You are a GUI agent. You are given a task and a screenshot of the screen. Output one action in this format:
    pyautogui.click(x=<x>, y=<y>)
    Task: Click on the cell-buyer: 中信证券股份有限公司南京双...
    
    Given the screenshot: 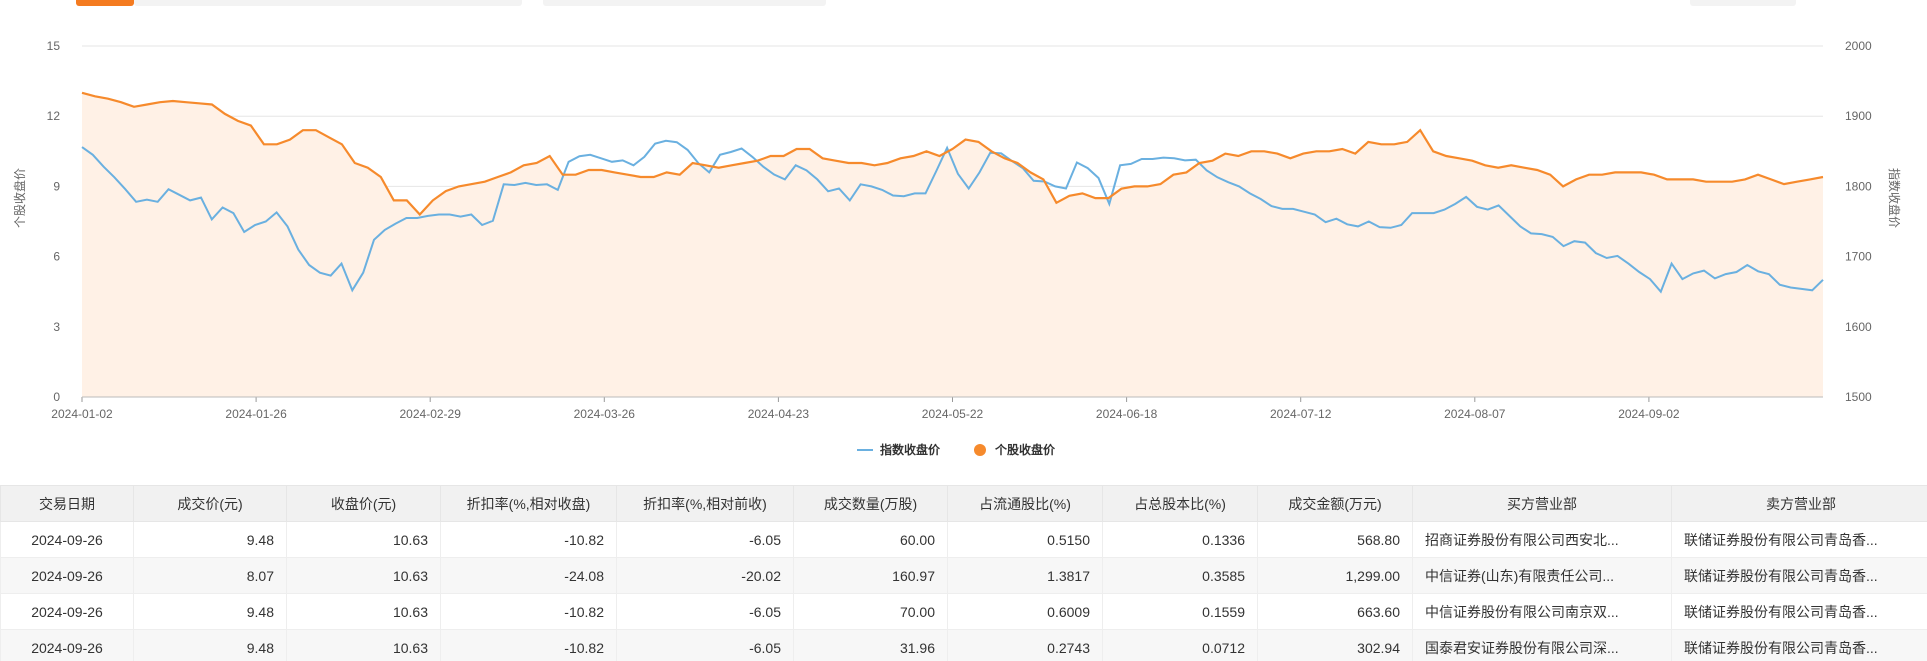 What is the action you would take?
    pyautogui.click(x=1542, y=611)
    